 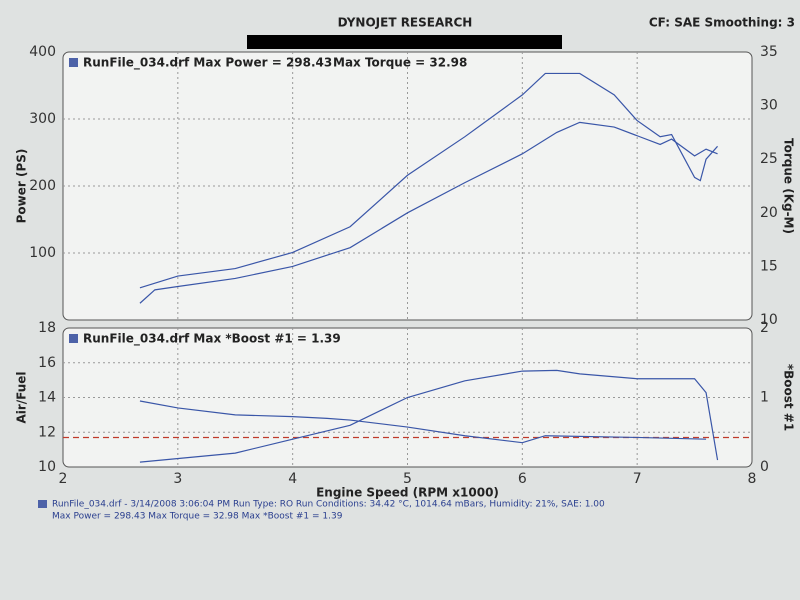 What do you see at coordinates (769, 266) in the screenshot?
I see `y2-tick-label: 15` at bounding box center [769, 266].